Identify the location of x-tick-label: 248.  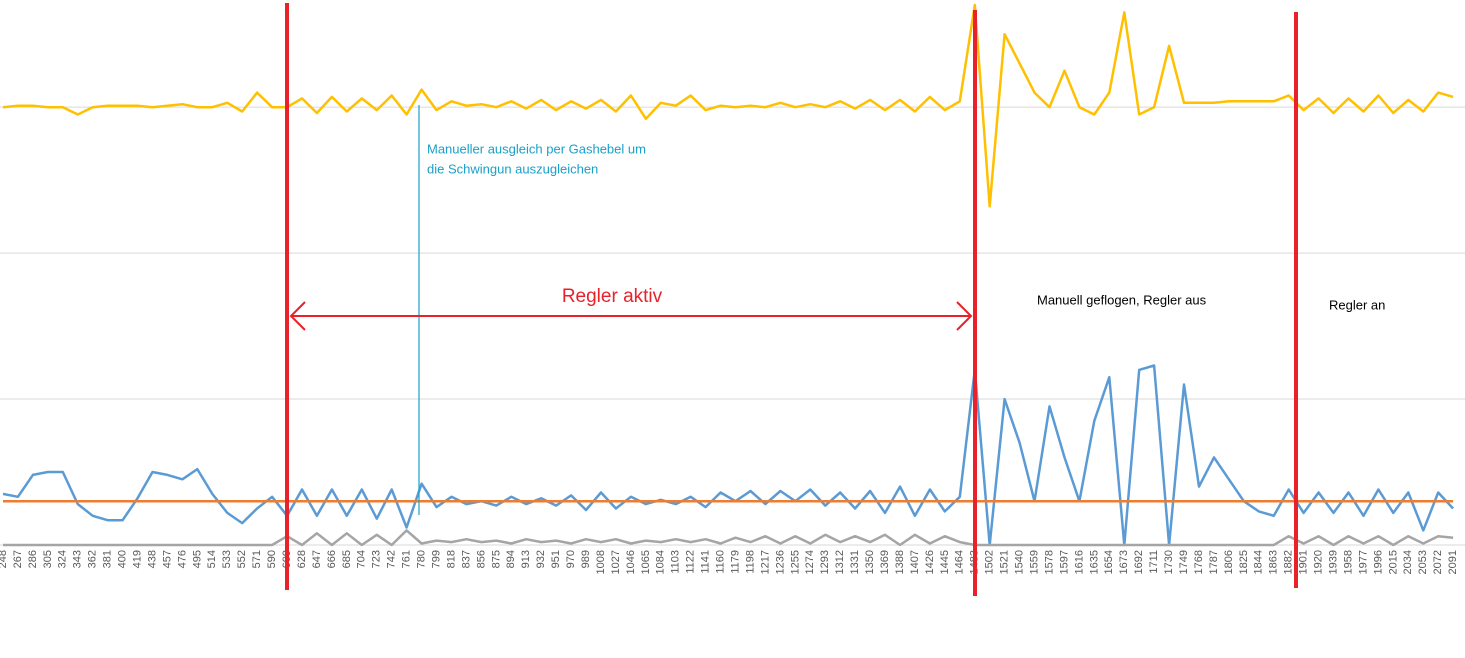
(4, 559).